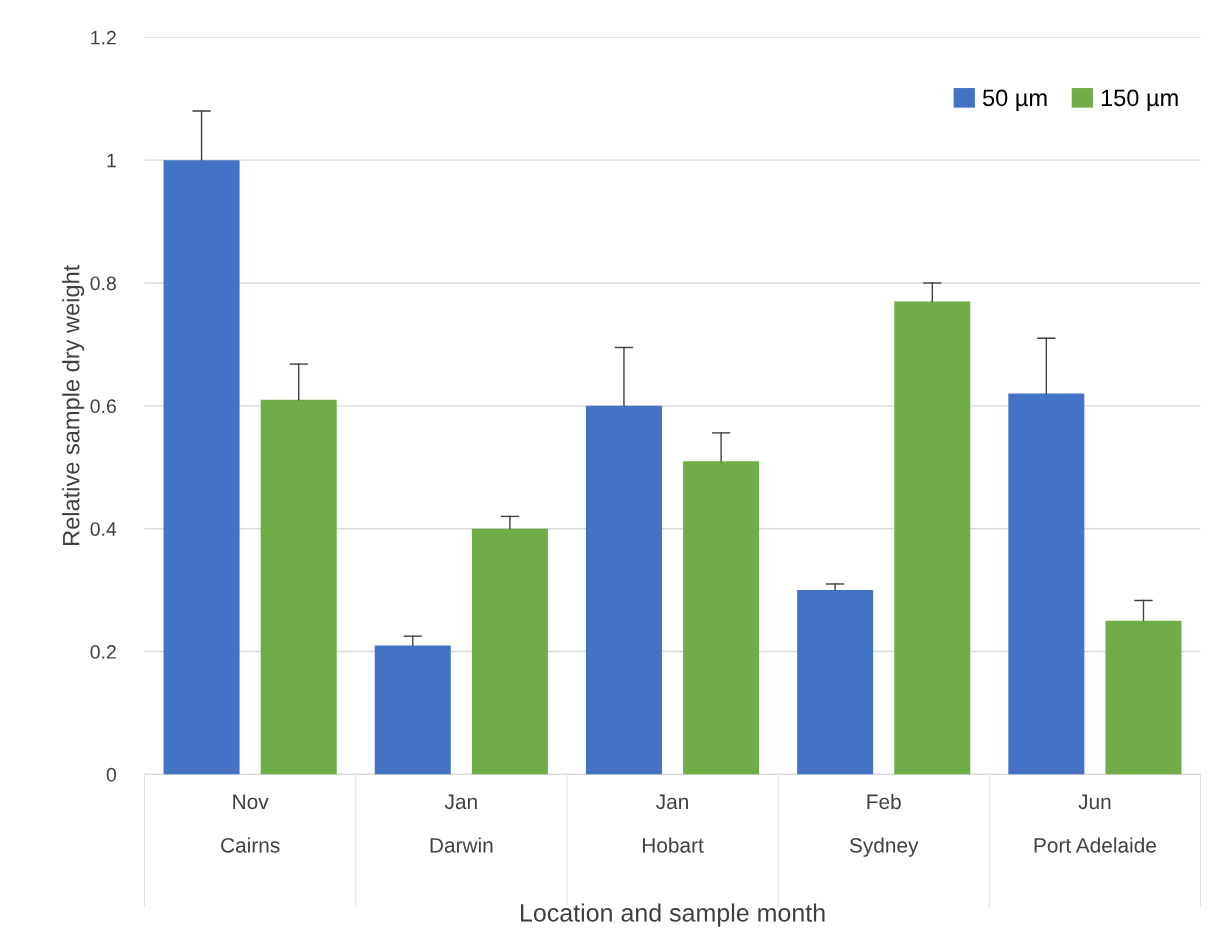  Describe the element at coordinates (250, 823) in the screenshot. I see `category-label: Nov Cairns` at that location.